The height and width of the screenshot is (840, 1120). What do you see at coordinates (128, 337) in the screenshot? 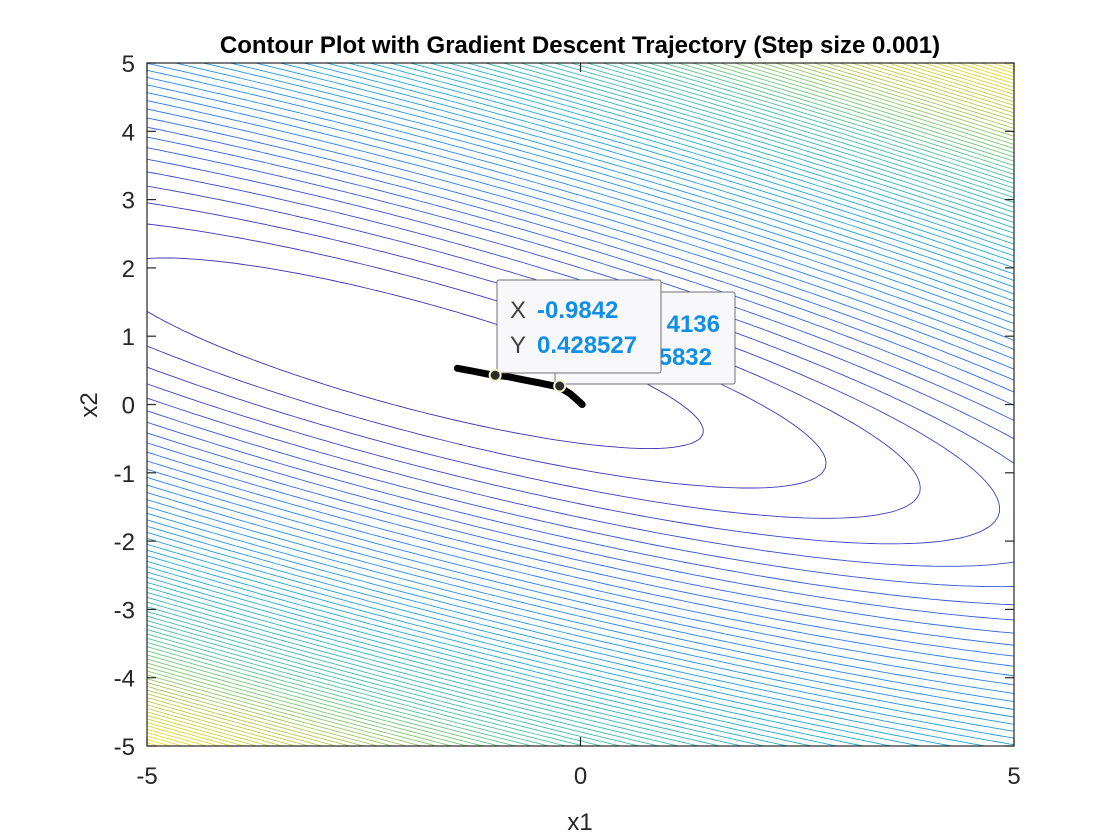
I see `y-tick-label: 1` at bounding box center [128, 337].